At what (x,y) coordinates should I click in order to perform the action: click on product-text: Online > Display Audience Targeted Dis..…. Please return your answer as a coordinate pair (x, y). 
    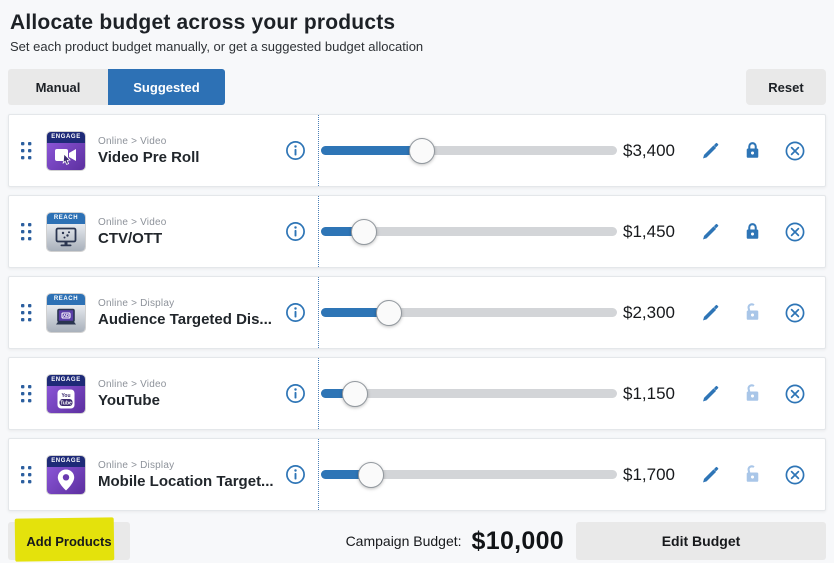
    Looking at the image, I should click on (185, 313).